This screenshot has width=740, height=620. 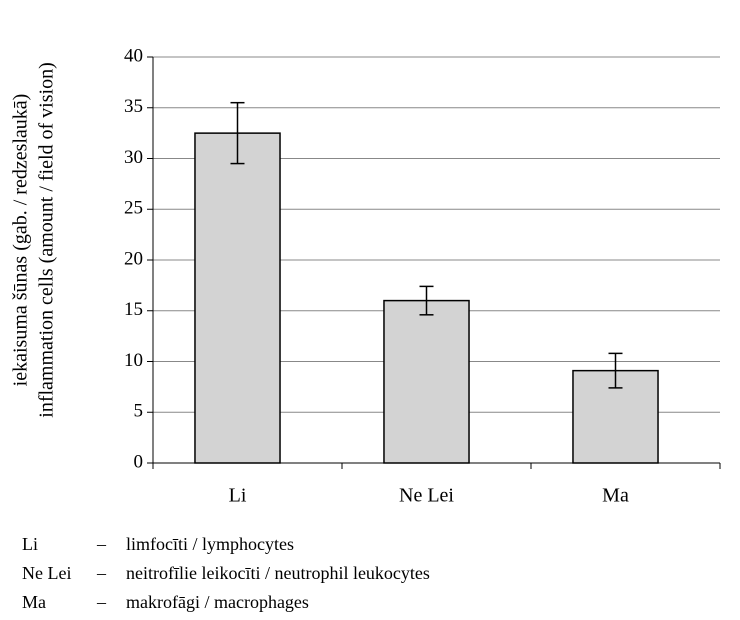 I want to click on y-tick-label: 15, so click(x=133, y=309).